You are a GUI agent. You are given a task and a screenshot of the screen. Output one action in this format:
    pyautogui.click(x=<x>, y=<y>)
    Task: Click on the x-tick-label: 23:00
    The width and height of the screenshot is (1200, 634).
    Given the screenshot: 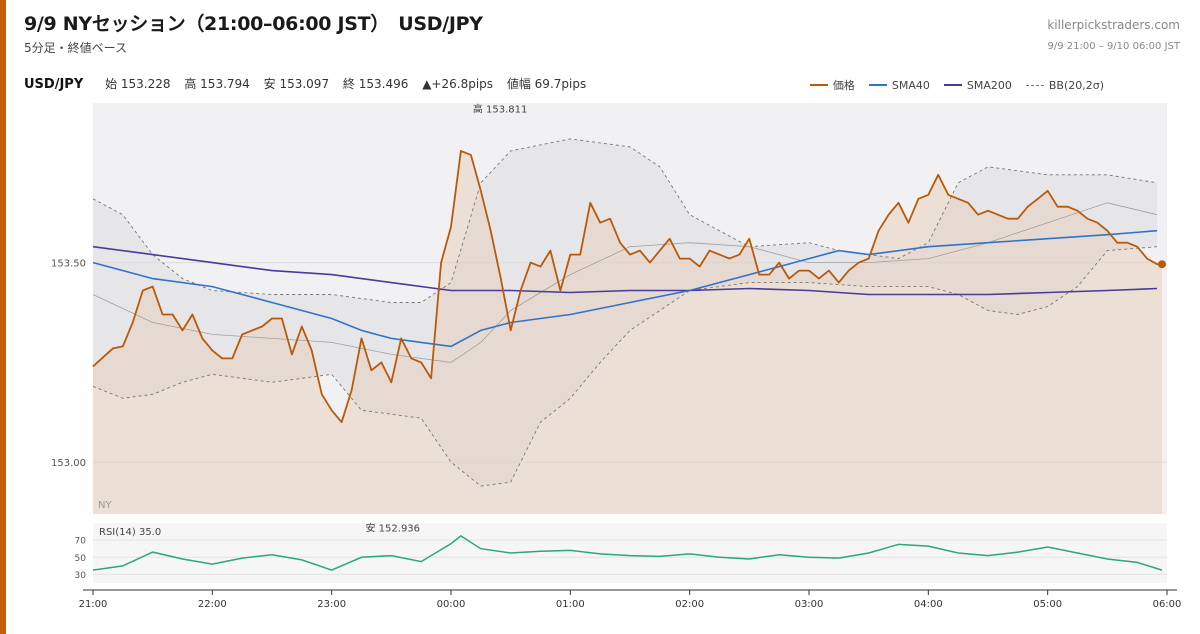 What is the action you would take?
    pyautogui.click(x=331, y=604)
    